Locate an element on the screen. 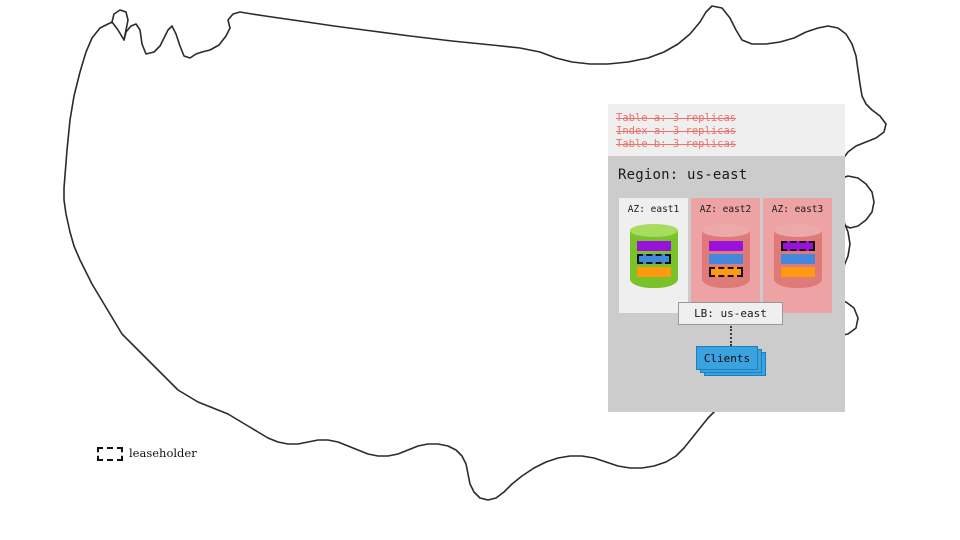 The image size is (960, 540). az-label-east3: AZ: east3 is located at coordinates (797, 209).